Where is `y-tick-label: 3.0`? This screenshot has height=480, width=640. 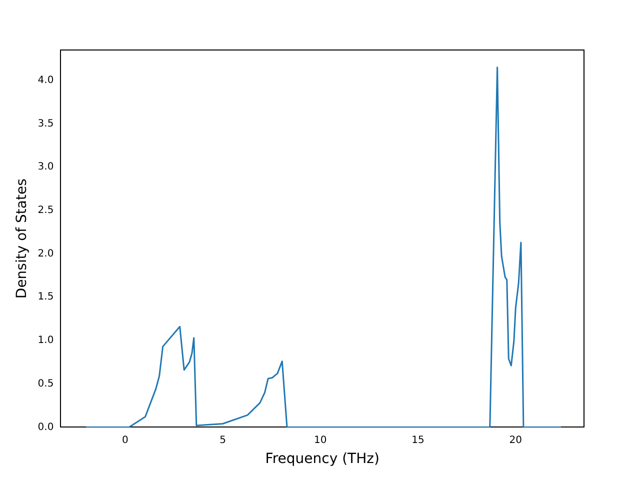 y-tick-label: 3.0 is located at coordinates (46, 167).